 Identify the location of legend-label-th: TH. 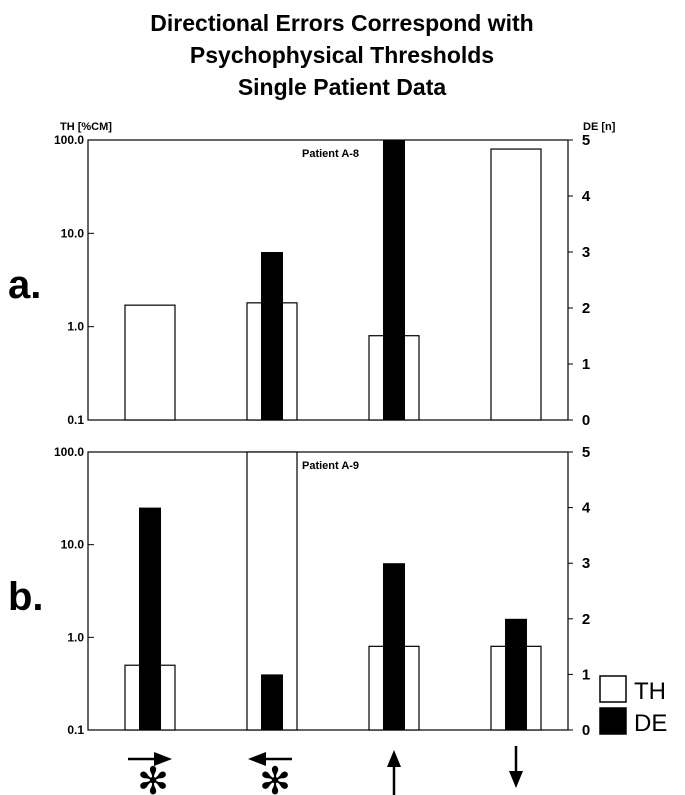
(650, 691).